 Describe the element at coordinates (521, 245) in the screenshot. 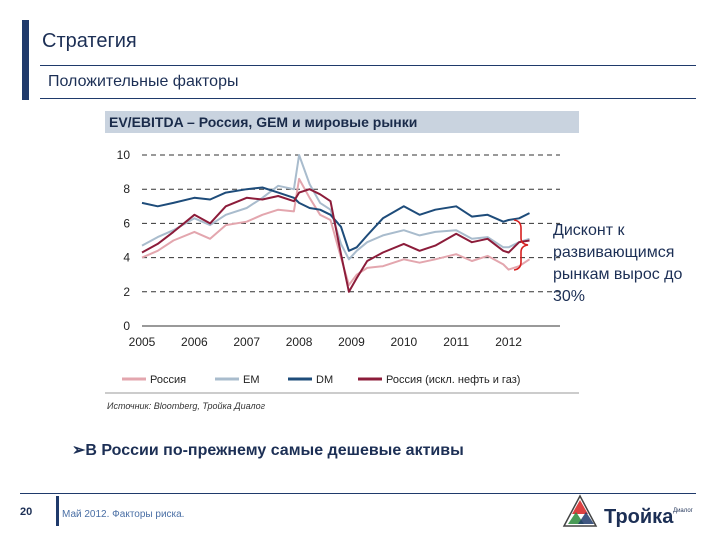

I see `discount-bracket` at that location.